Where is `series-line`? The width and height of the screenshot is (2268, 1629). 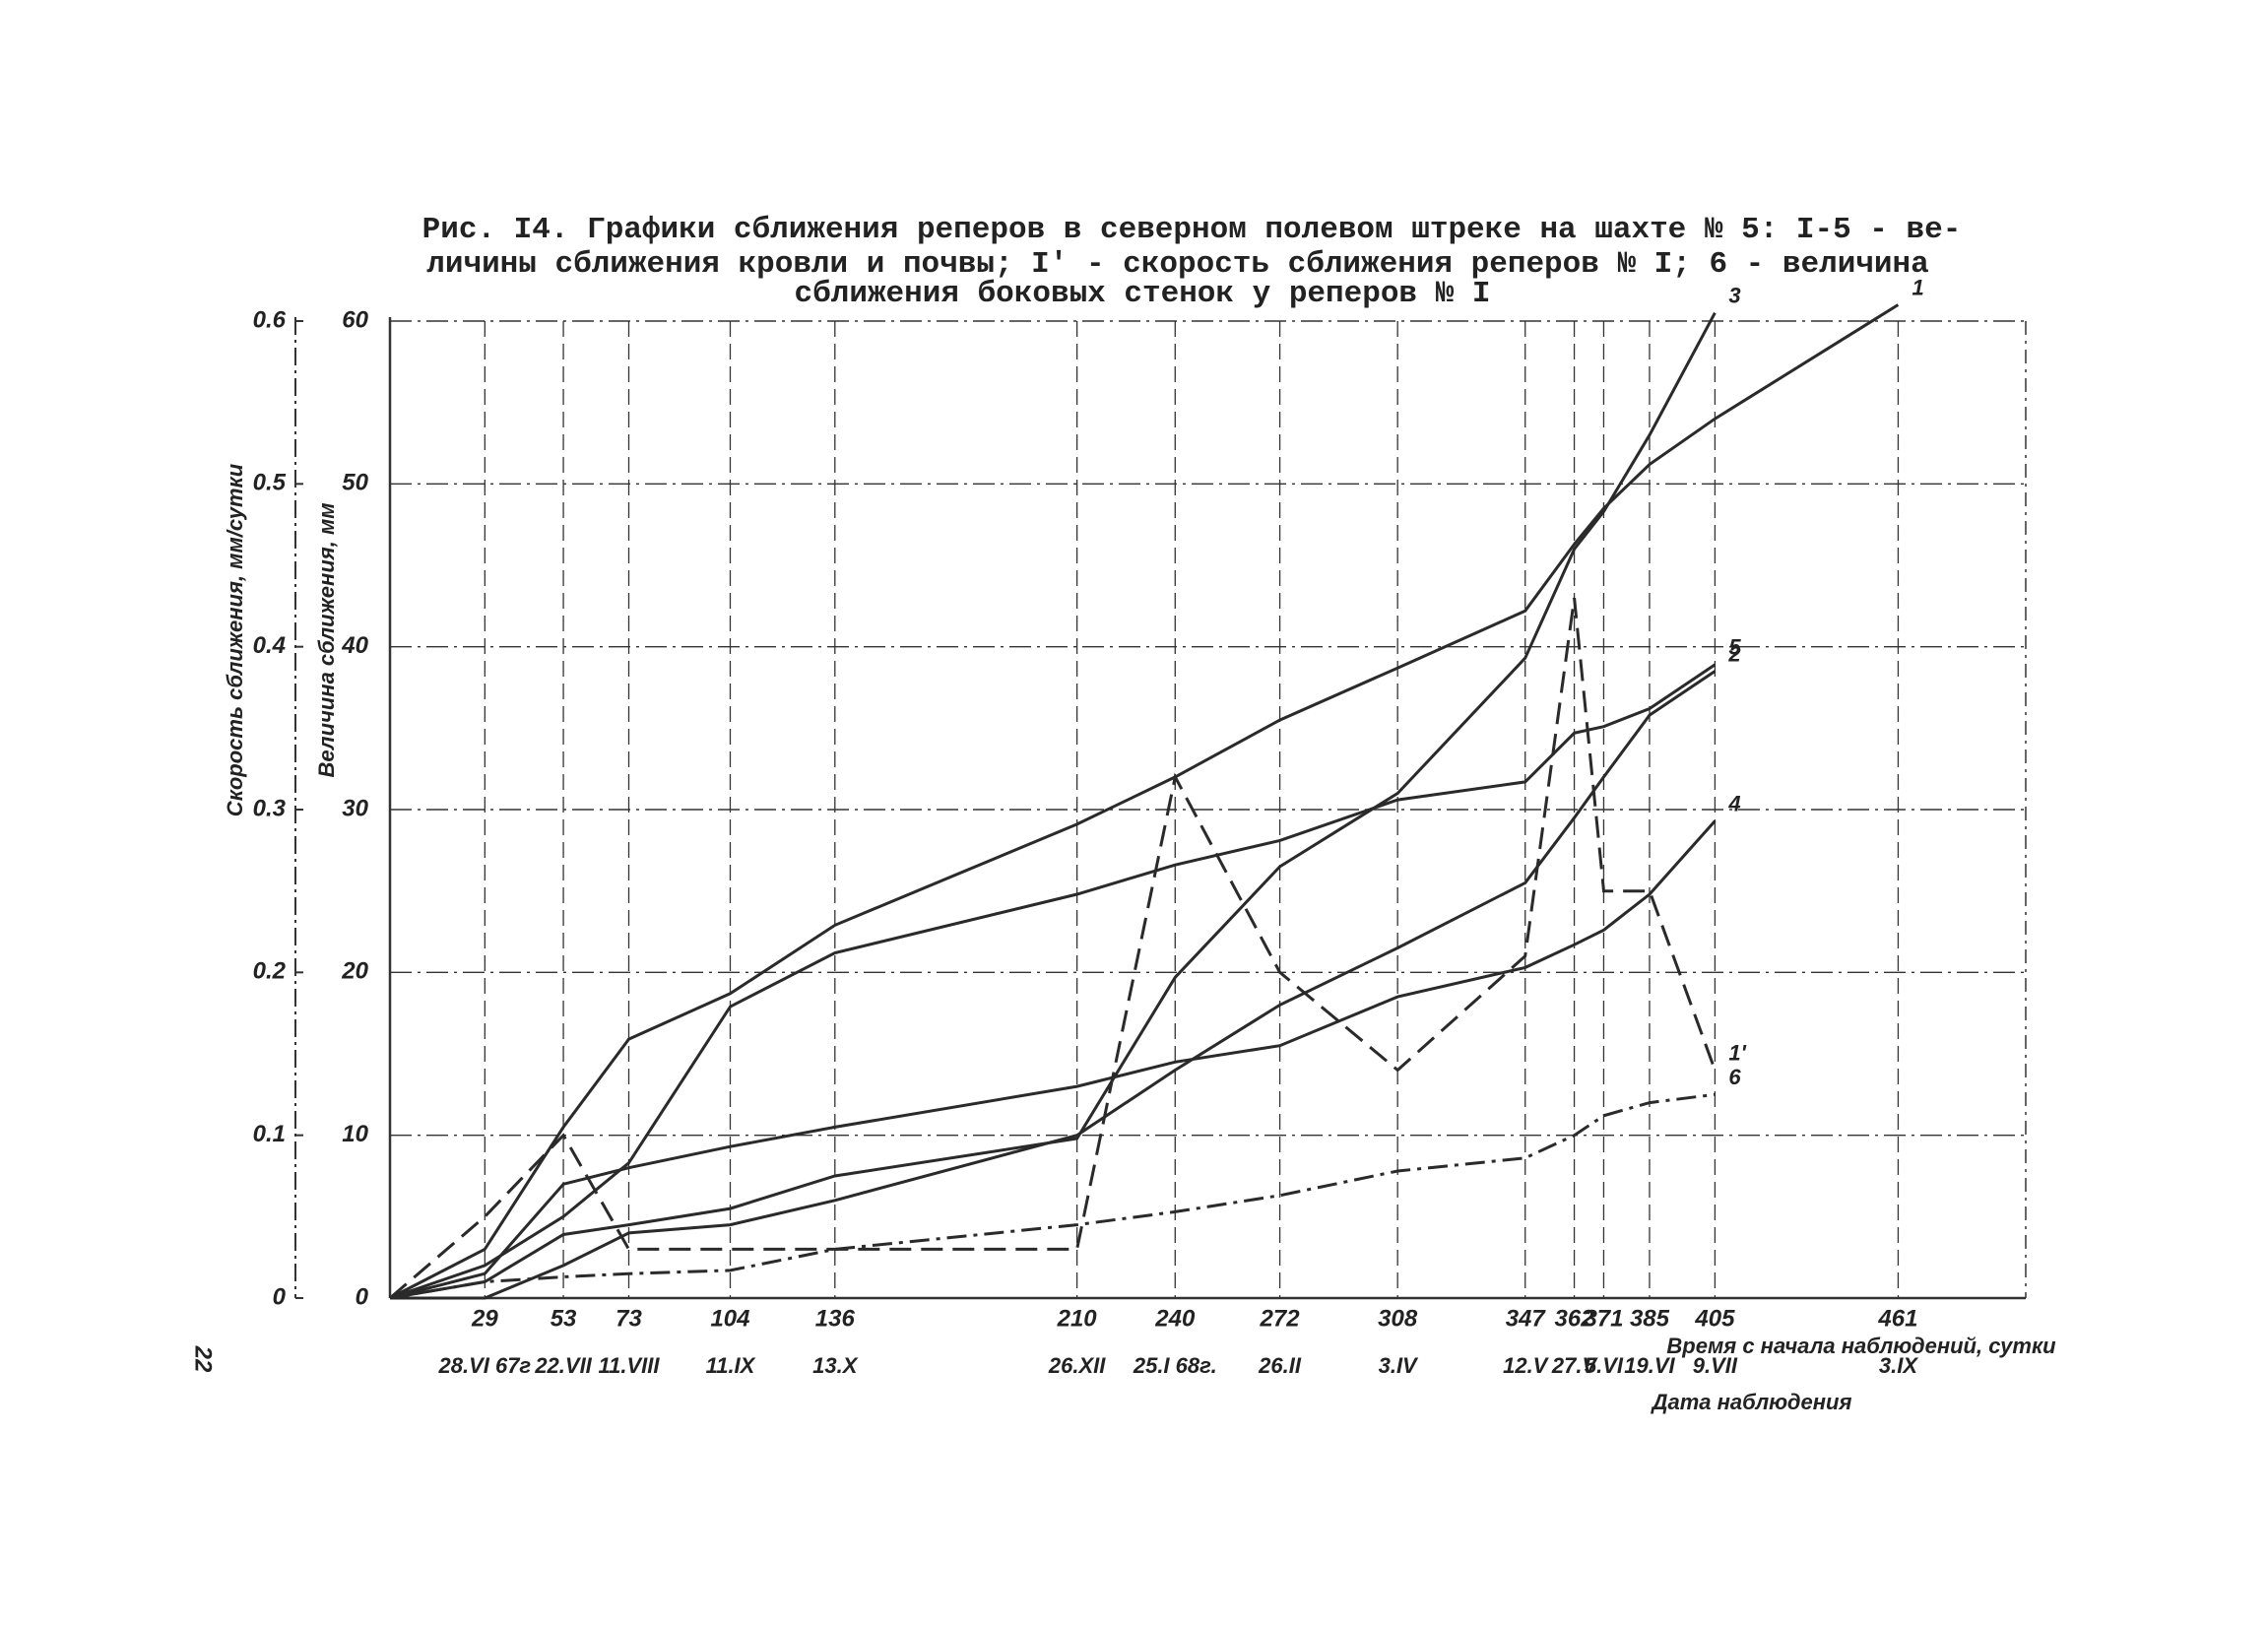
series-line is located at coordinates (1052, 1196).